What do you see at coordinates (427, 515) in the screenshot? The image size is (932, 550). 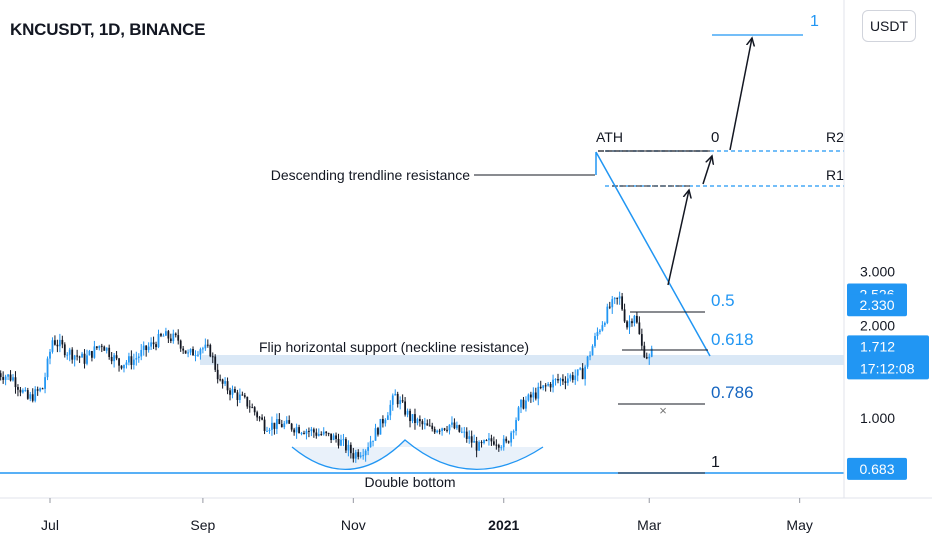 I see `x-axis: Jul Sep Nov 2021 Mar May` at bounding box center [427, 515].